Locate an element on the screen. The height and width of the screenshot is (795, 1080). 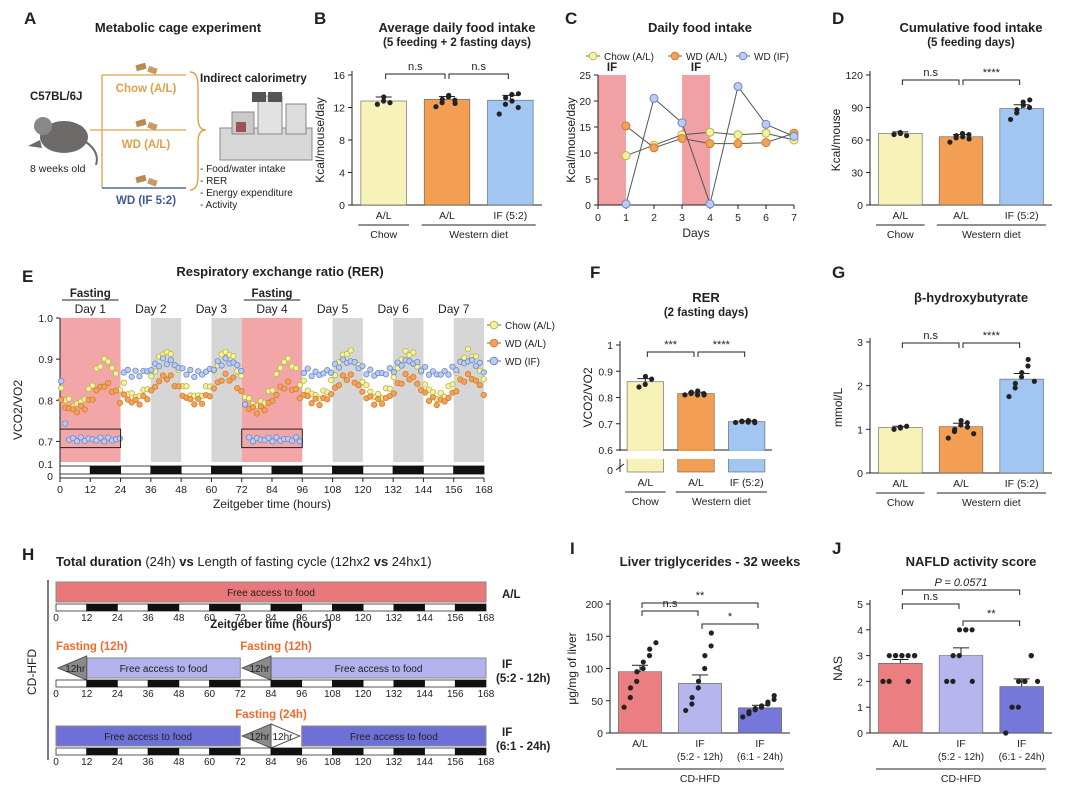
x-tick-label: 84 is located at coordinates (272, 490).